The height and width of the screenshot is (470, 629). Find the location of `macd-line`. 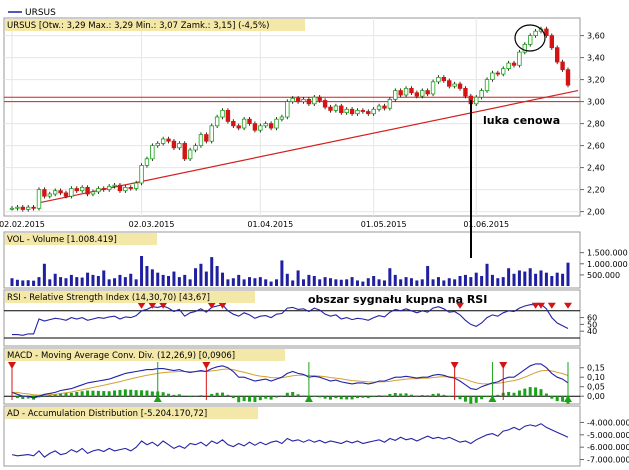

macd-line is located at coordinates (290, 381).